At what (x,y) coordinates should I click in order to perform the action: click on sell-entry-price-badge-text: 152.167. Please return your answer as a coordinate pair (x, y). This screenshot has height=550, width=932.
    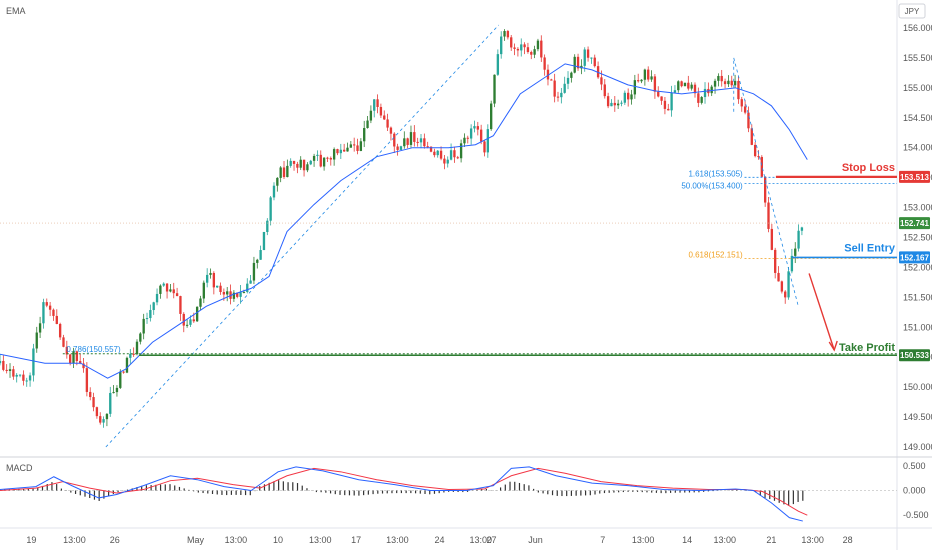
    Looking at the image, I should click on (914, 257).